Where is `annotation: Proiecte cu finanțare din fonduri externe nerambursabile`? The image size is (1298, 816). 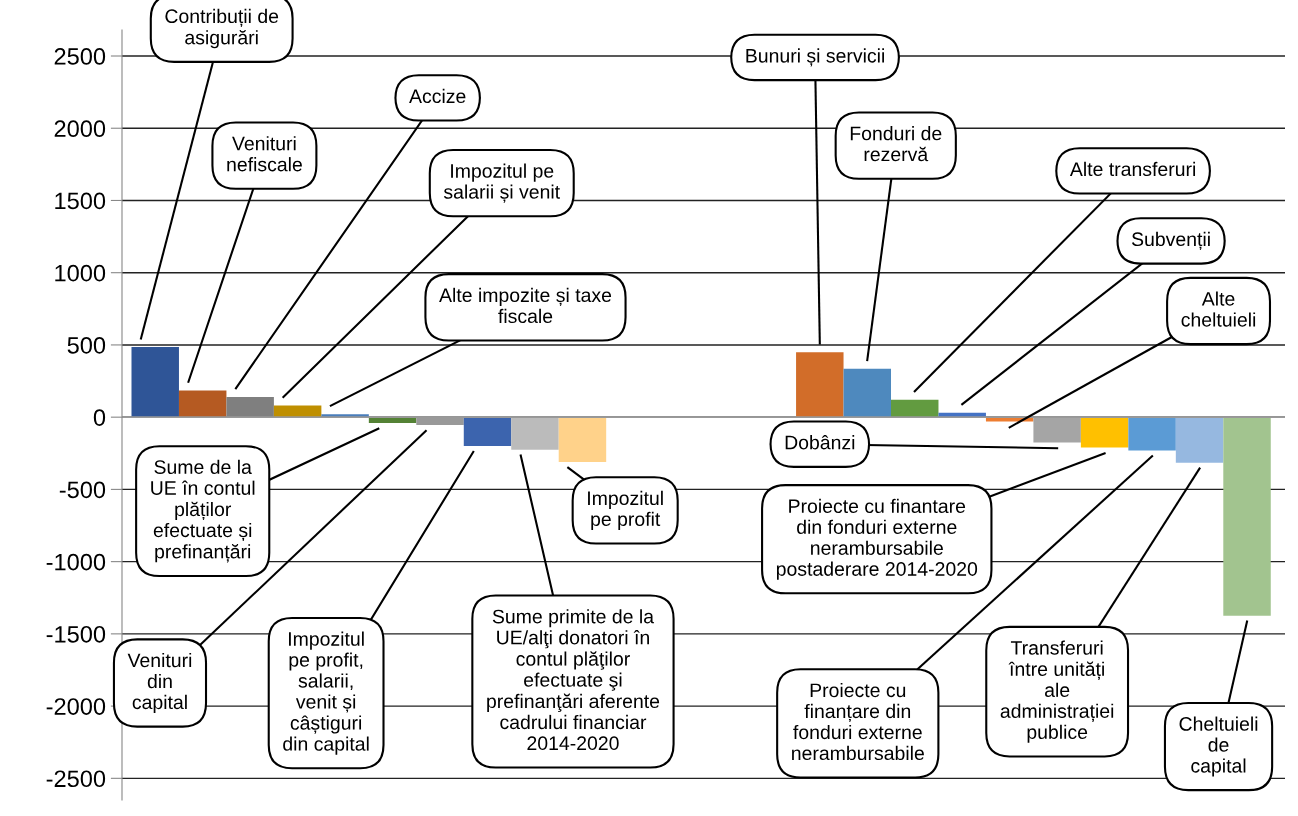 annotation: Proiecte cu finanțare din fonduri externe nerambursabile is located at coordinates (858, 721).